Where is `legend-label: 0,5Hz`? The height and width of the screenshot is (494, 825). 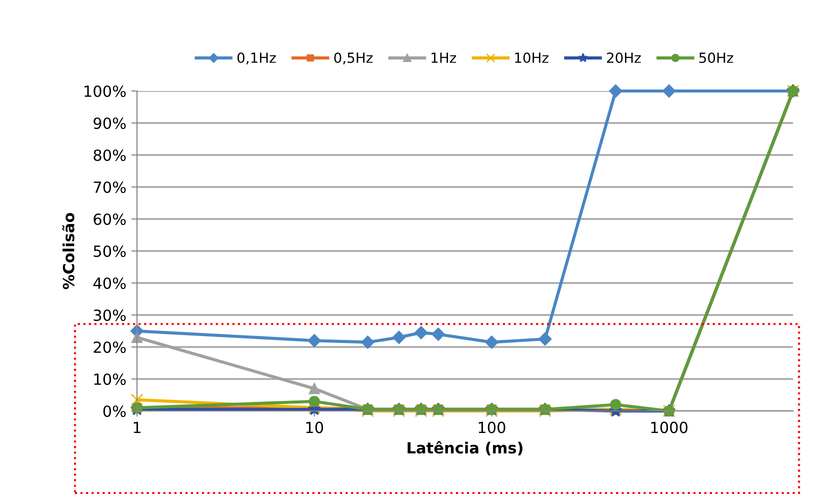
legend-label: 0,5Hz is located at coordinates (353, 58).